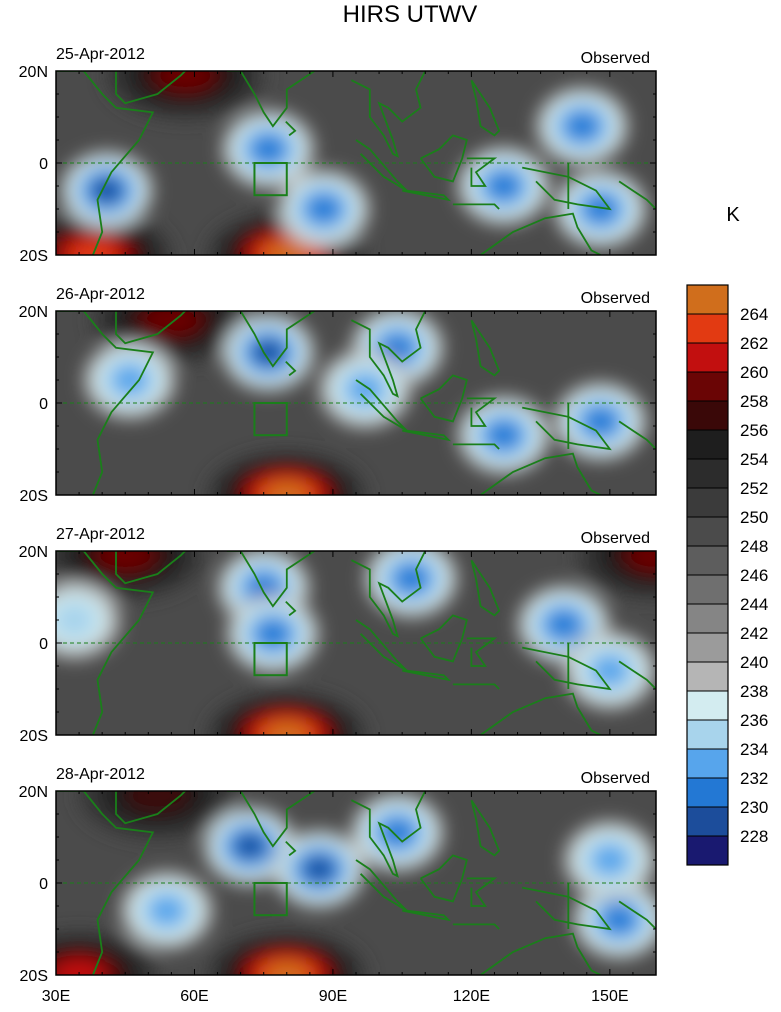 The height and width of the screenshot is (1012, 781). Describe the element at coordinates (56, 996) in the screenshot. I see `x-tick-label: 30E` at that location.